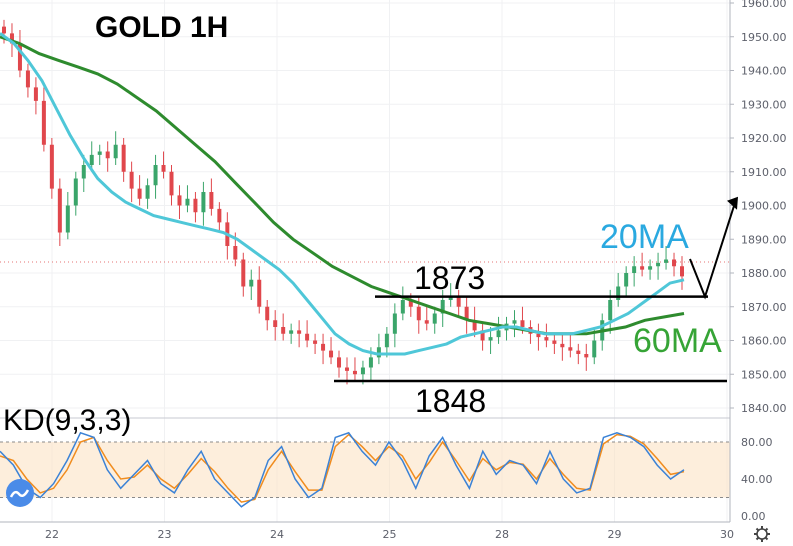  What do you see at coordinates (20, 493) in the screenshot?
I see `tradingview-logo-icon` at bounding box center [20, 493].